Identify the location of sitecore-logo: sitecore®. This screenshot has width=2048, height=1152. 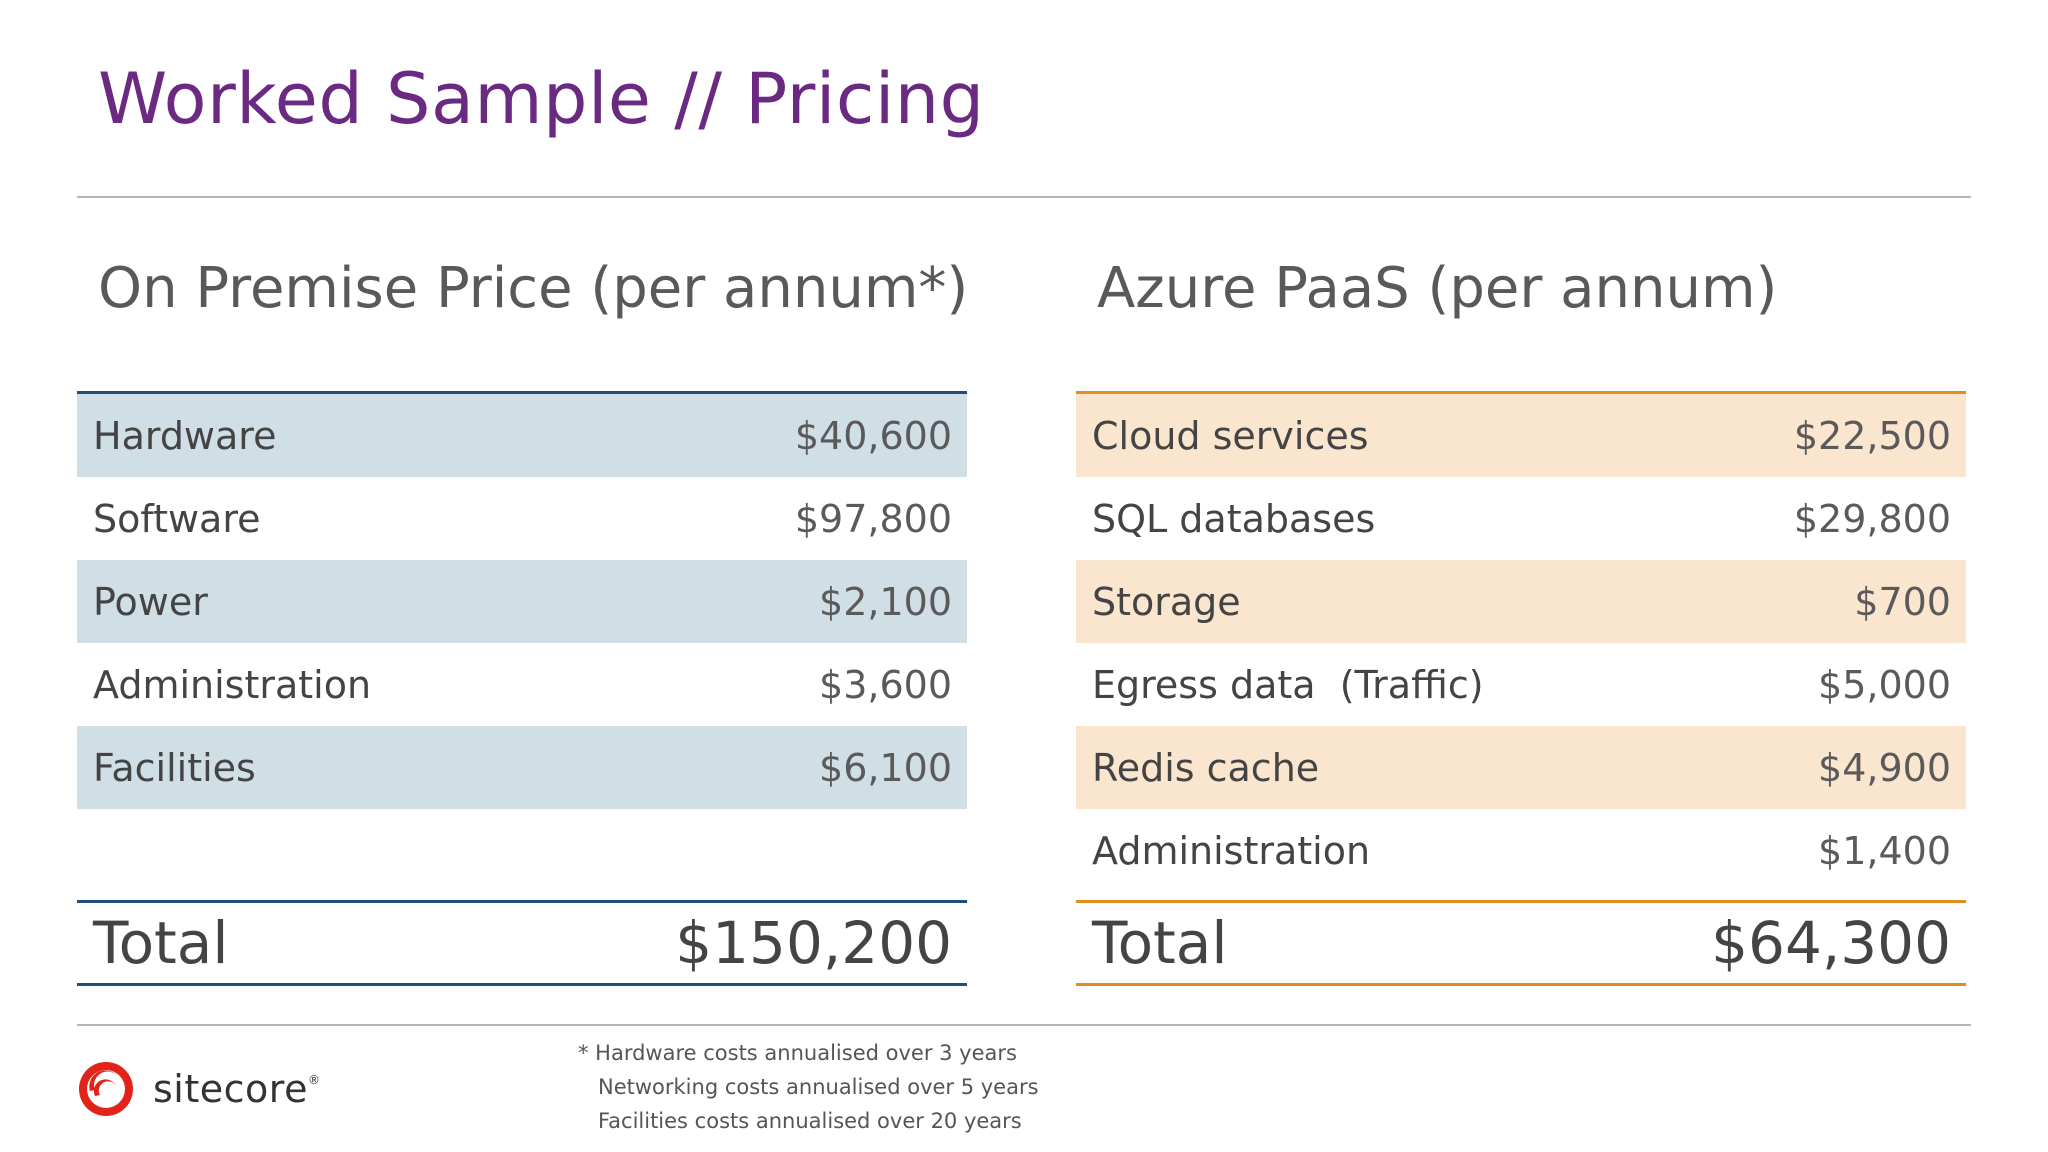
(198, 1089).